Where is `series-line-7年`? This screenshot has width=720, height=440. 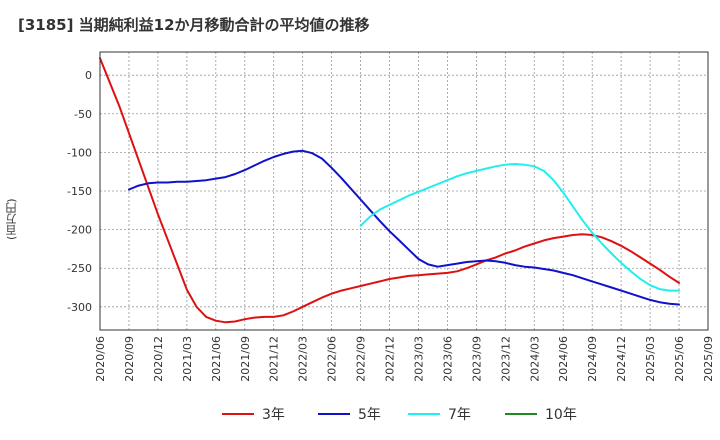
series-line-7年 is located at coordinates (519, 227).